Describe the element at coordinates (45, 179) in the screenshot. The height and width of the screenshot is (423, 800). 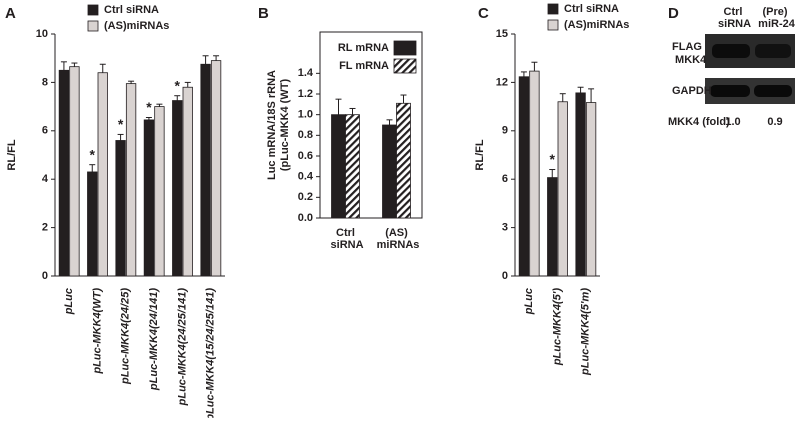
I see `y-tick-label: 4` at that location.